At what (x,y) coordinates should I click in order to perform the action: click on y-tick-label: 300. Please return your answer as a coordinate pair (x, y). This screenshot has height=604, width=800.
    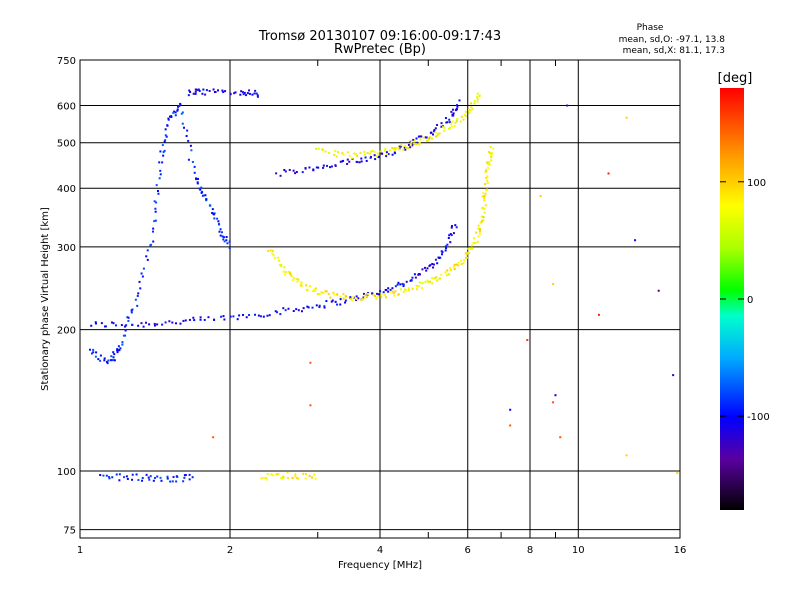
    Looking at the image, I should click on (66, 248).